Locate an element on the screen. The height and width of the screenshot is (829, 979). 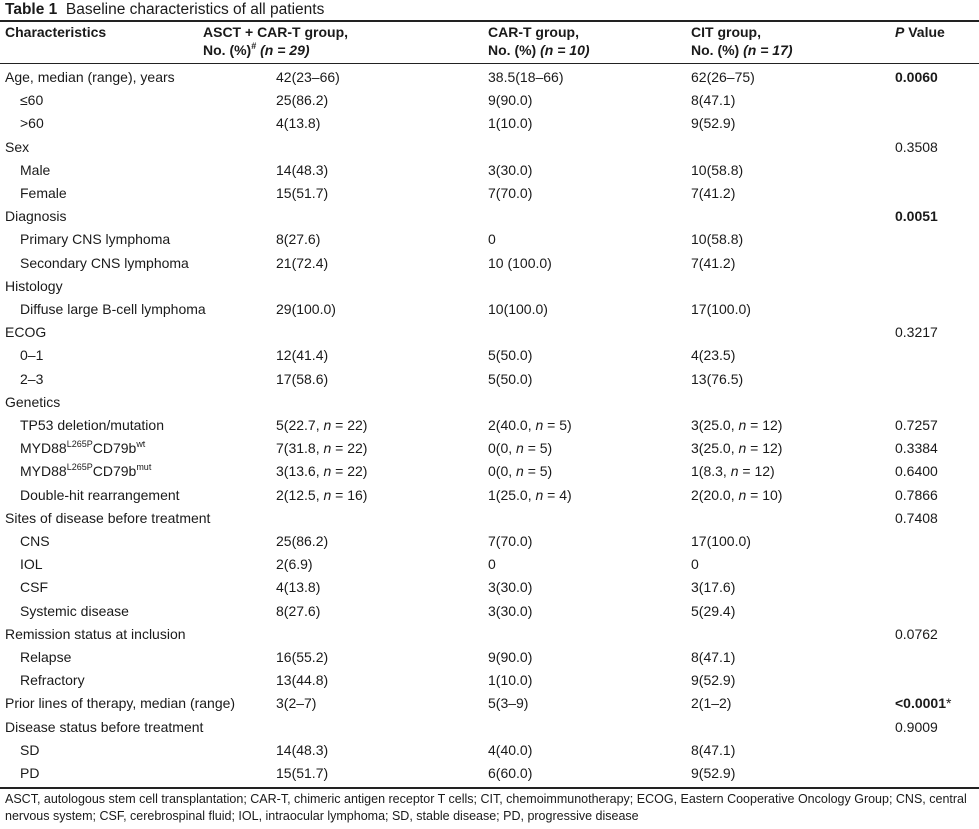
row-label: Diagnosis is located at coordinates (36, 216).